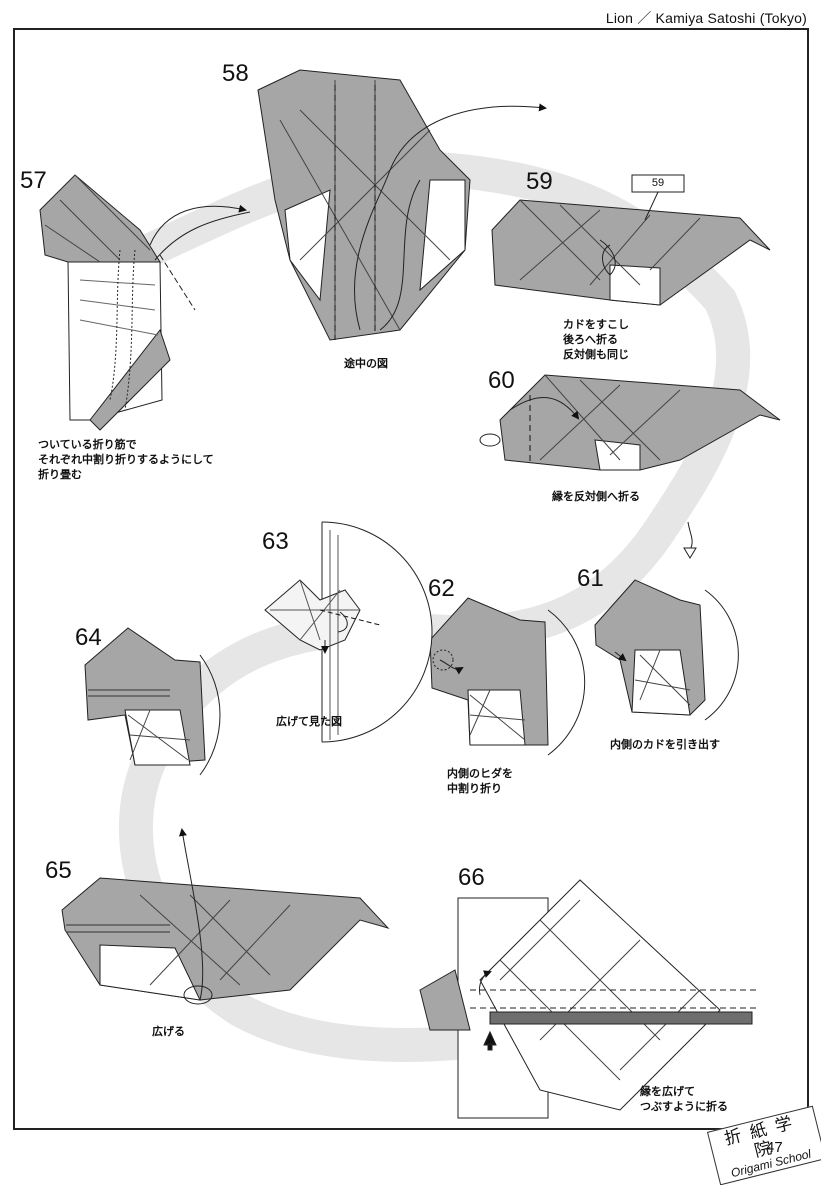 The height and width of the screenshot is (1185, 821). I want to click on note-66: 縁を広げて つぶすように折る, so click(684, 1099).